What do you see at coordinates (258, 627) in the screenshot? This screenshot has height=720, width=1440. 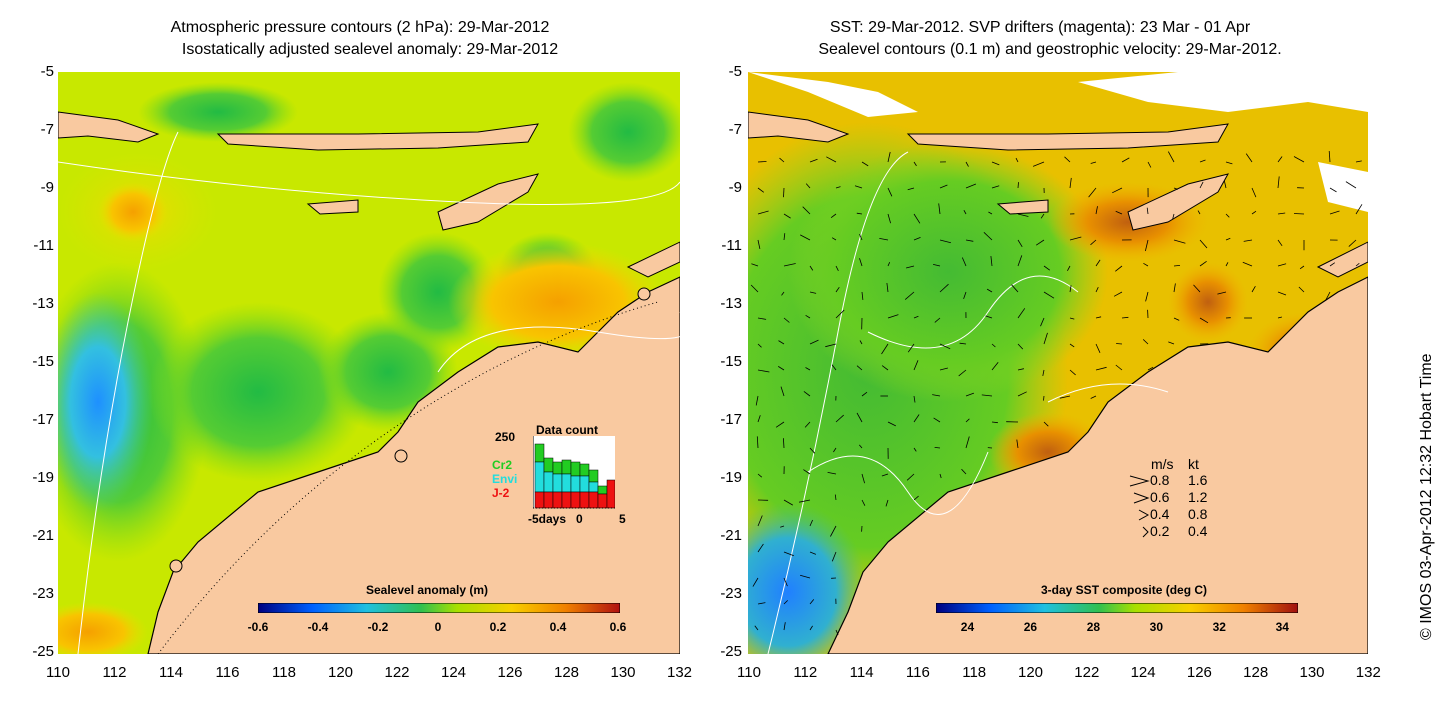 I see `left-cbar-tick-0: -0.6` at bounding box center [258, 627].